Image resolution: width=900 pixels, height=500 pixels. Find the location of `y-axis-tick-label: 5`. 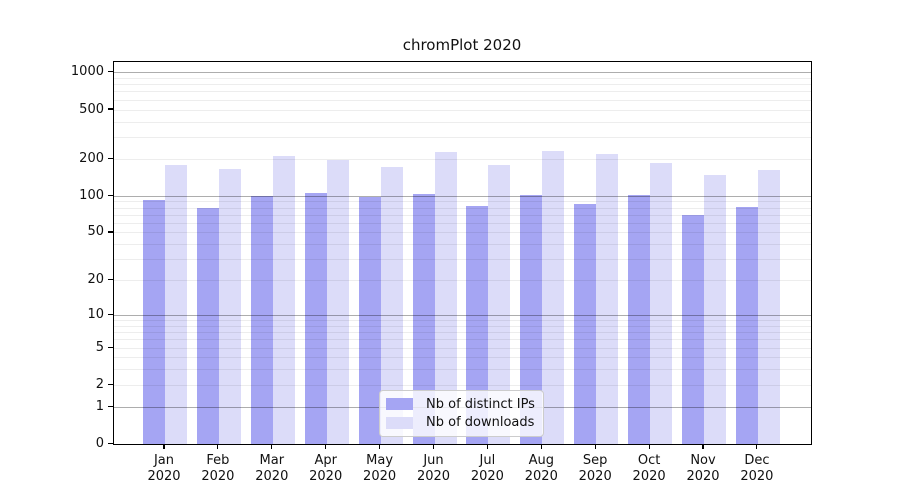

y-axis-tick-label: 5 is located at coordinates (99, 347).